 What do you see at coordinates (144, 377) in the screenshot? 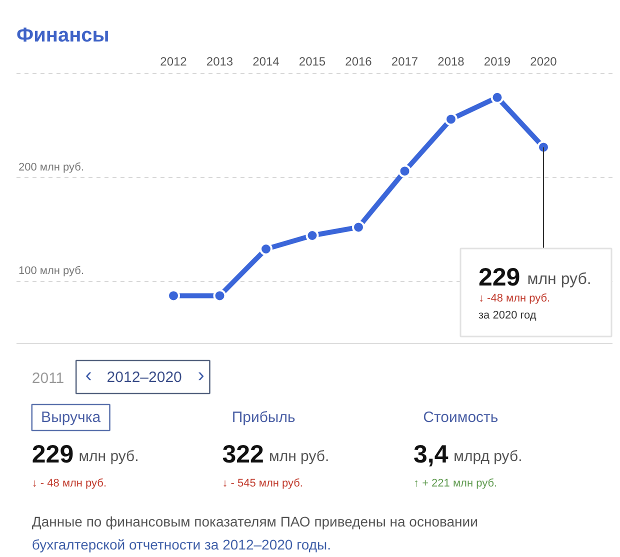
I see `text: 2012–2020` at bounding box center [144, 377].